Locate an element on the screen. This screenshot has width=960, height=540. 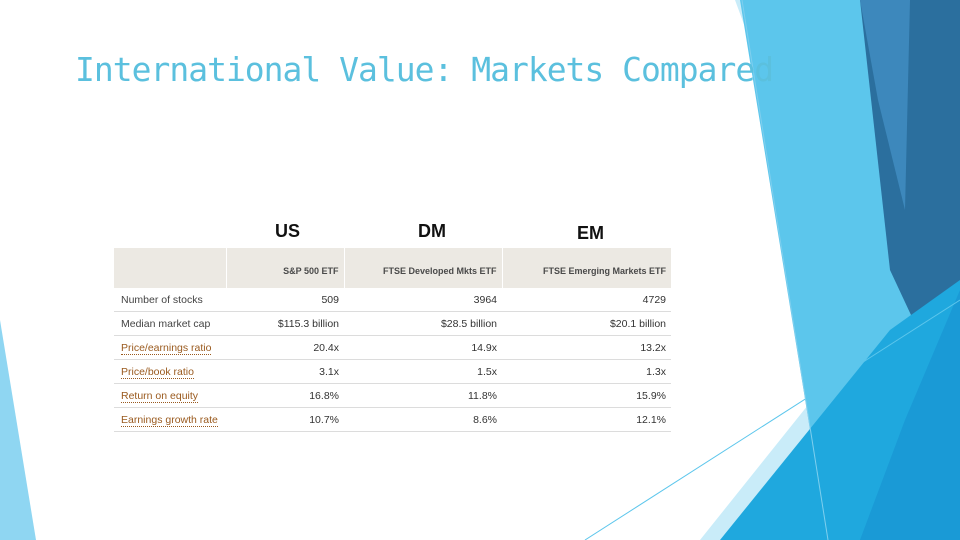
value-cell-dm: 3964 is located at coordinates (423, 300).